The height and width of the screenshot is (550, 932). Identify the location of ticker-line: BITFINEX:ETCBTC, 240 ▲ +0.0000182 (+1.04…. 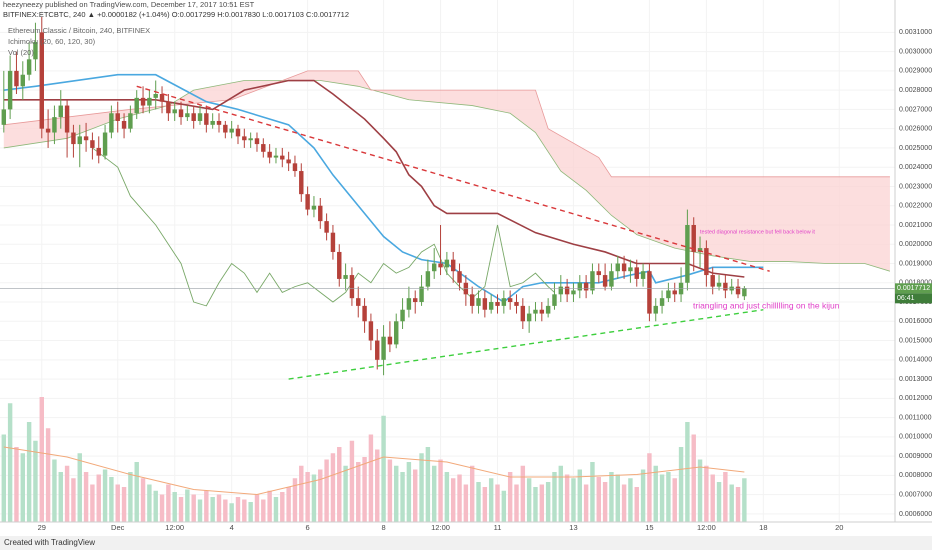
(176, 14).